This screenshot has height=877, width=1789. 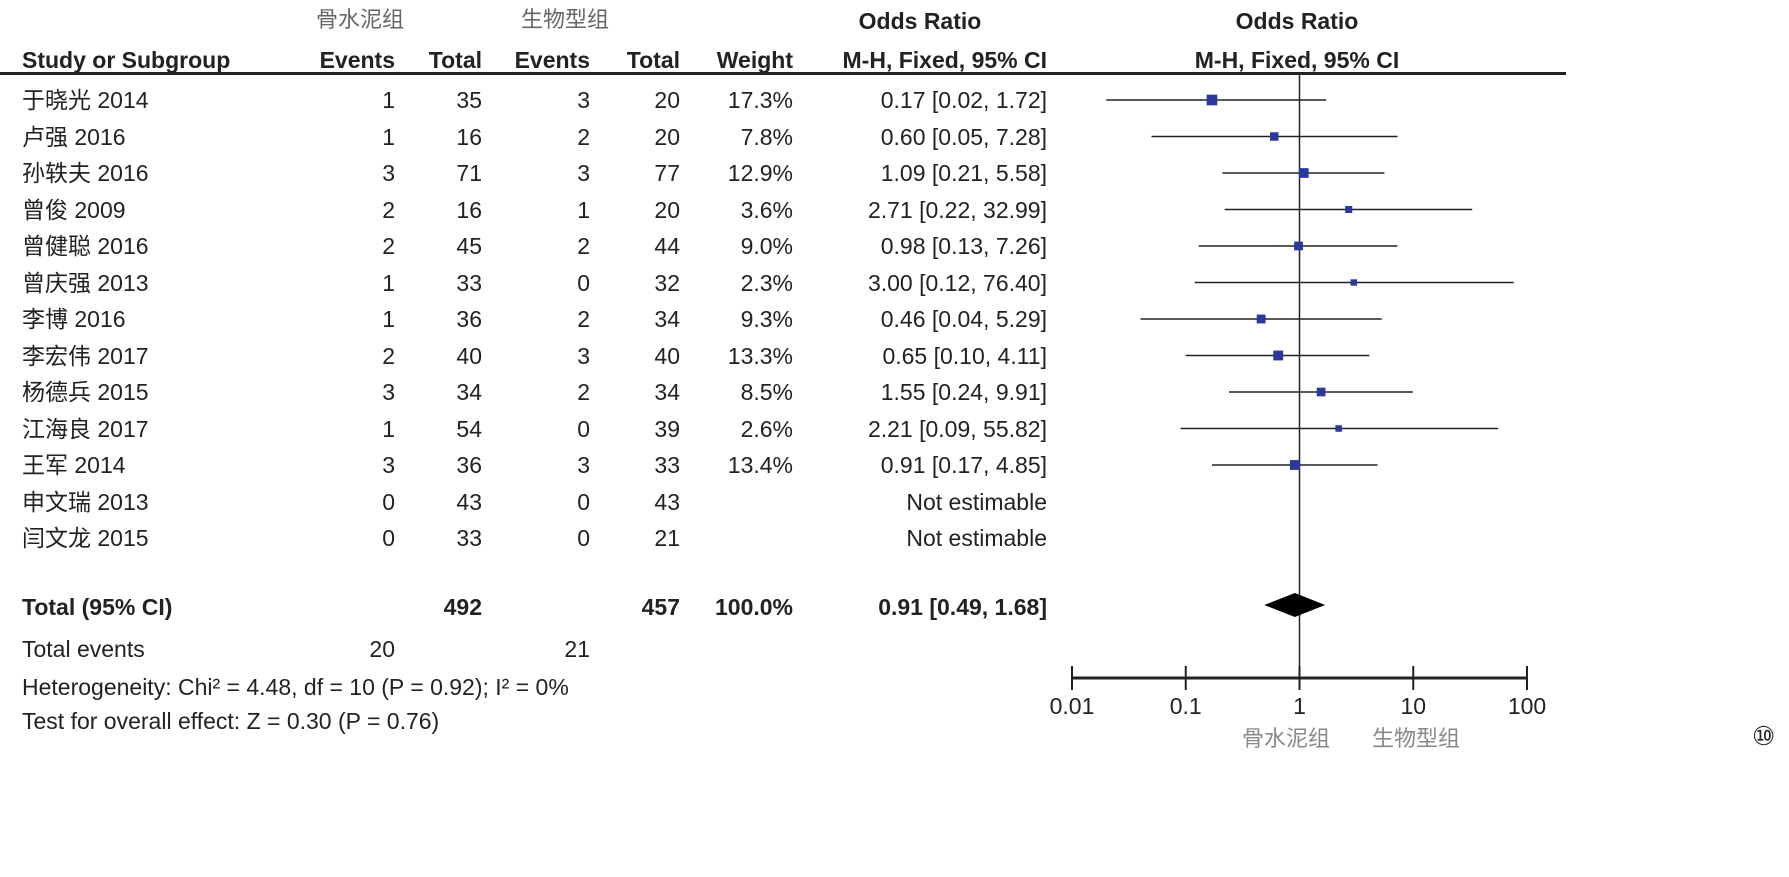 What do you see at coordinates (1186, 706) in the screenshot?
I see `x-tick-label: 0.1` at bounding box center [1186, 706].